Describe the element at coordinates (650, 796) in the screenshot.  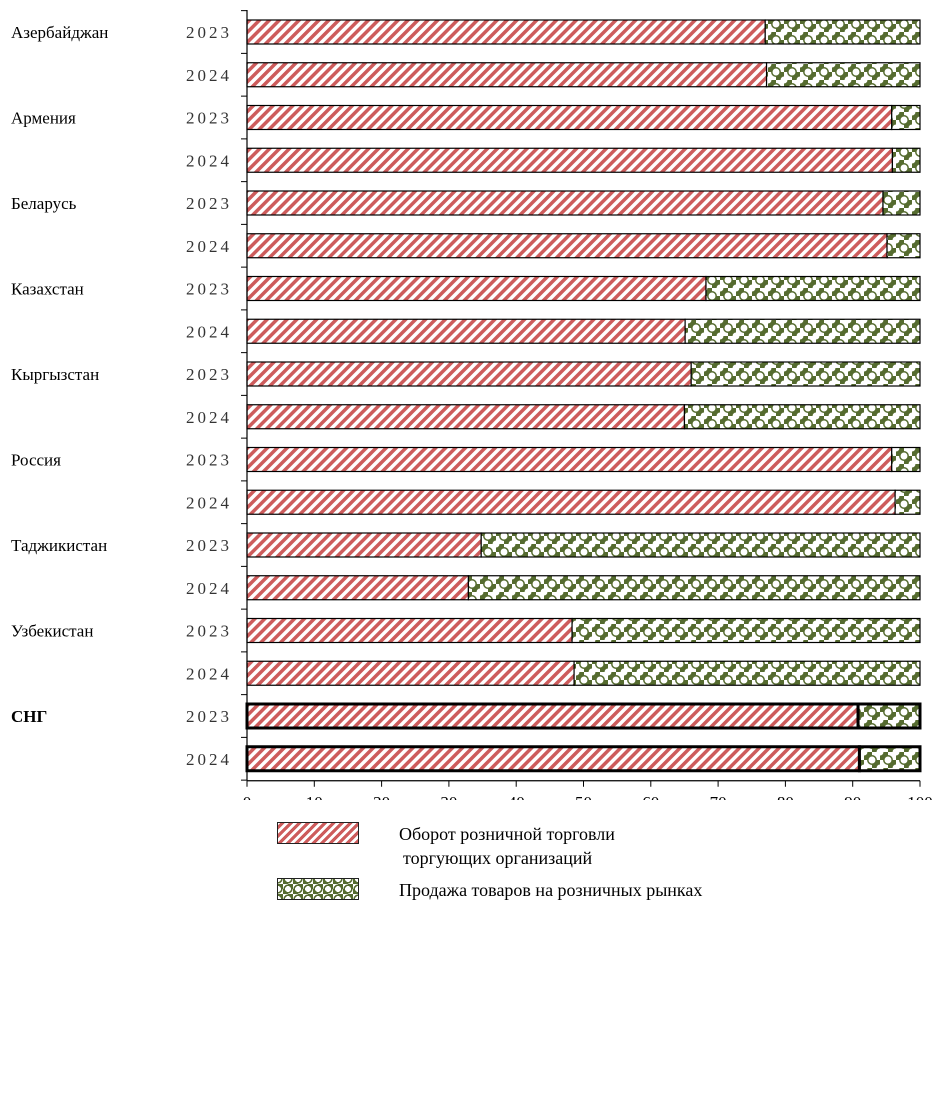
I see `x-tick-label-60: 60` at that location.